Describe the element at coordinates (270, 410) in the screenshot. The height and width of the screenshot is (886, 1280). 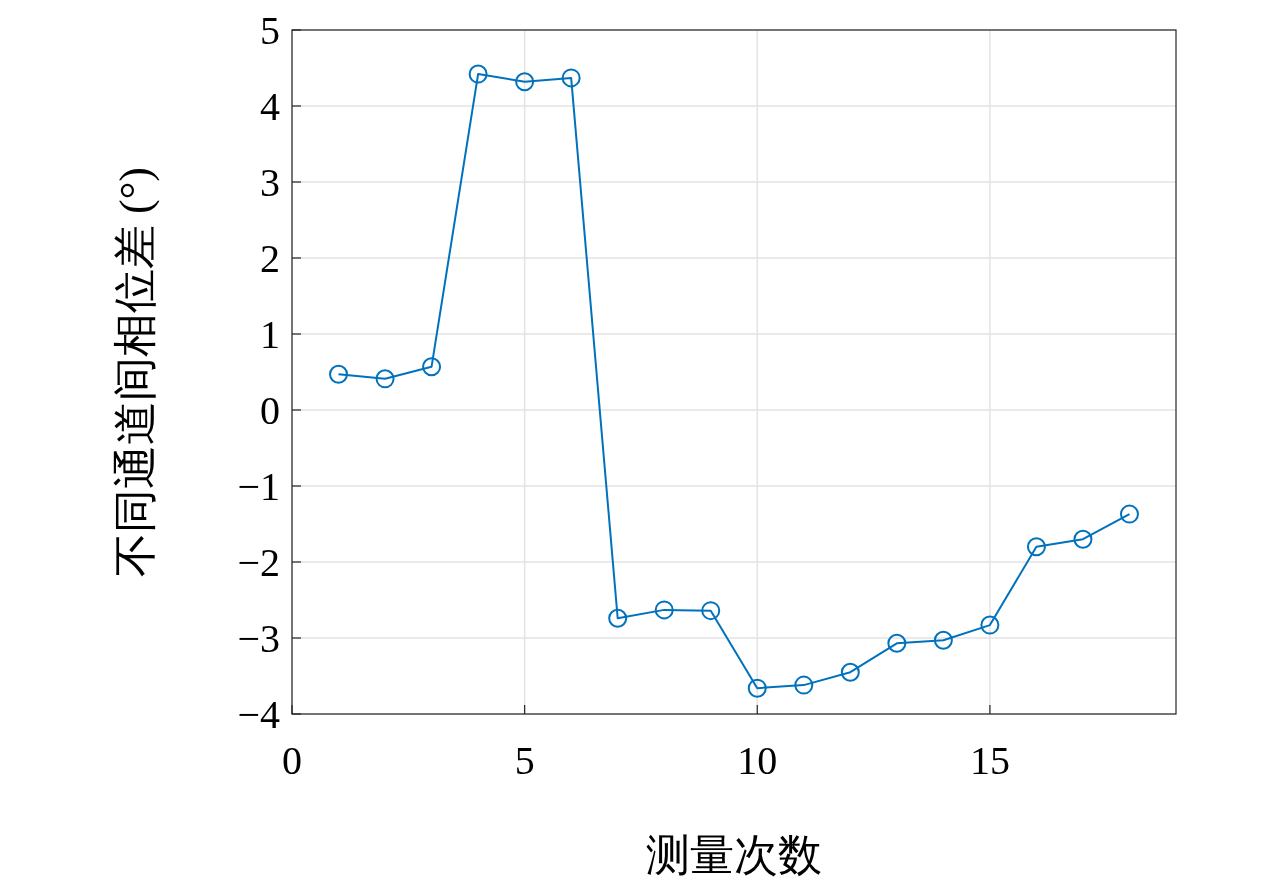
I see `y-tick-label: 0` at that location.